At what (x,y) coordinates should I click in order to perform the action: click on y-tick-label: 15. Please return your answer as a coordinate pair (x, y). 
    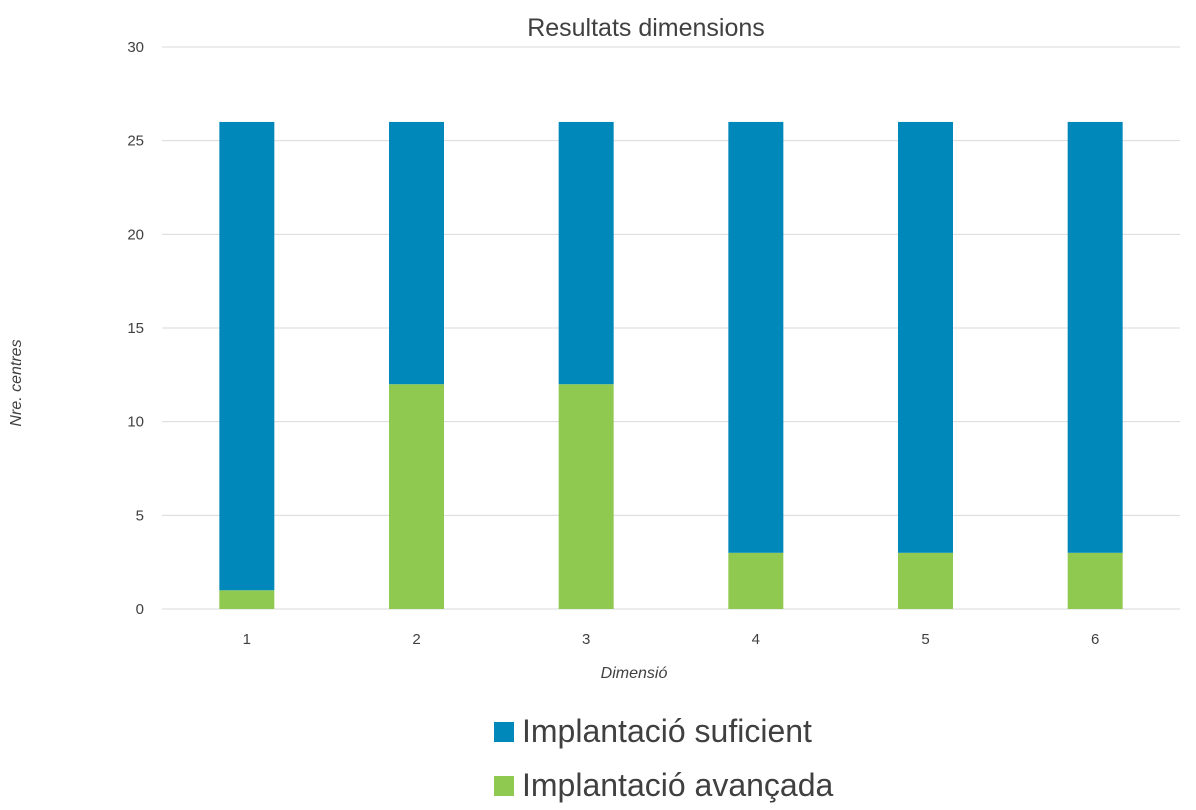
    Looking at the image, I should click on (135, 328).